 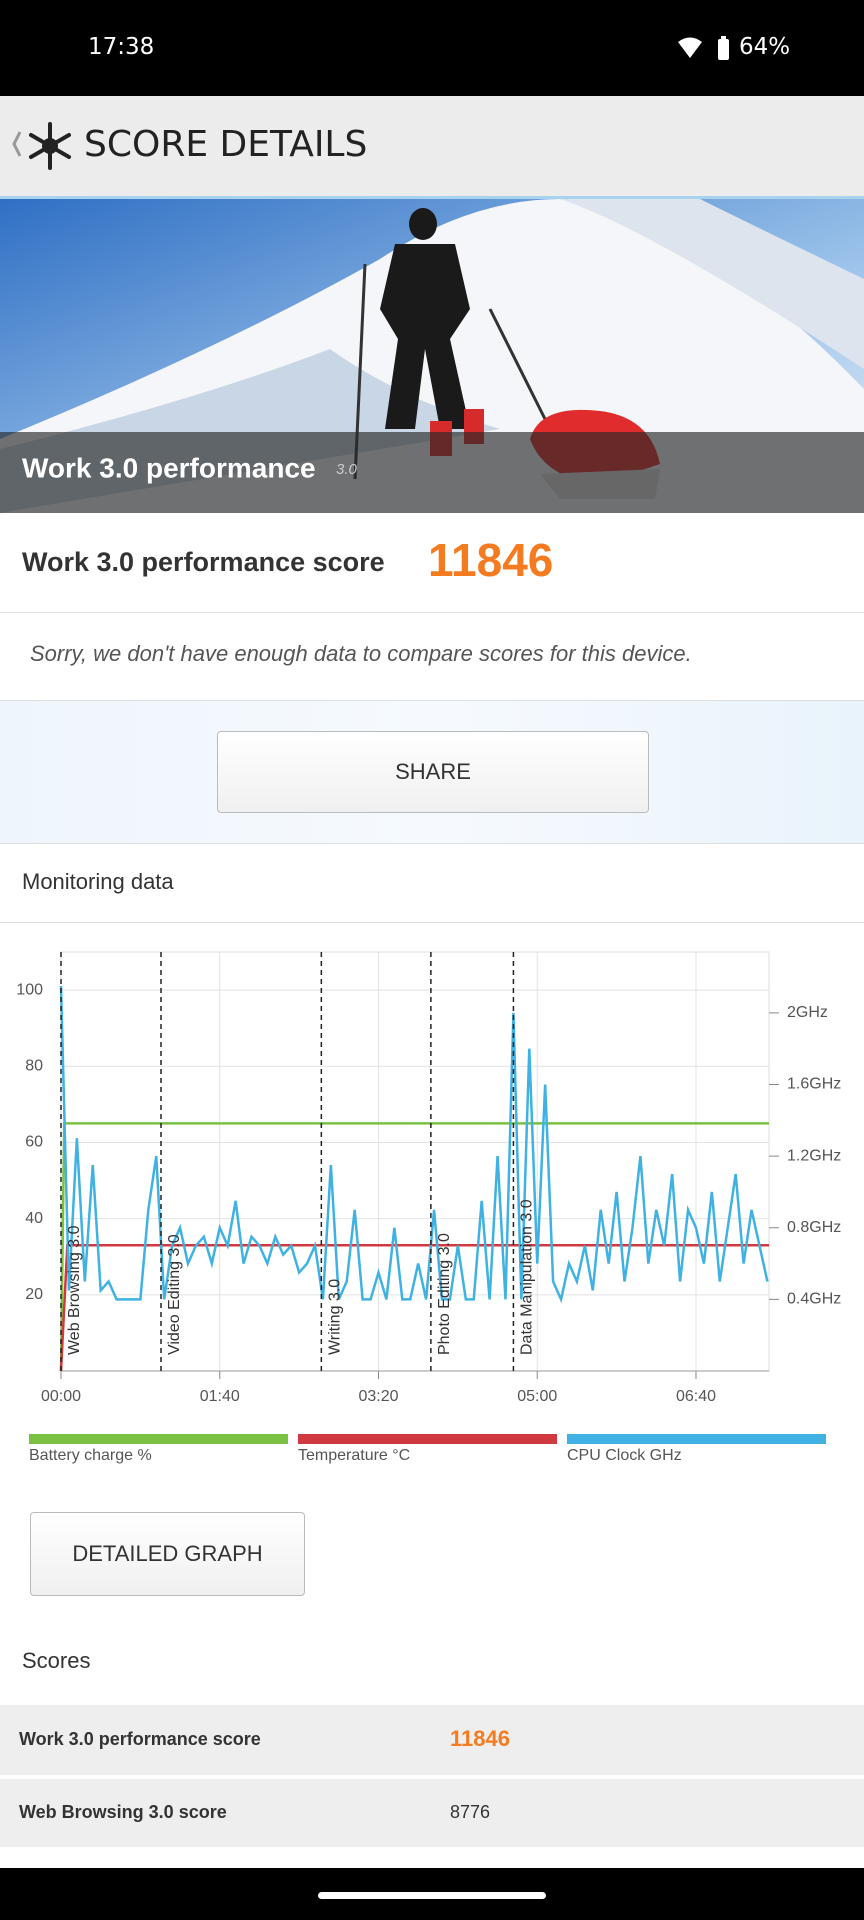 I want to click on row-value: 8776, so click(x=470, y=1812).